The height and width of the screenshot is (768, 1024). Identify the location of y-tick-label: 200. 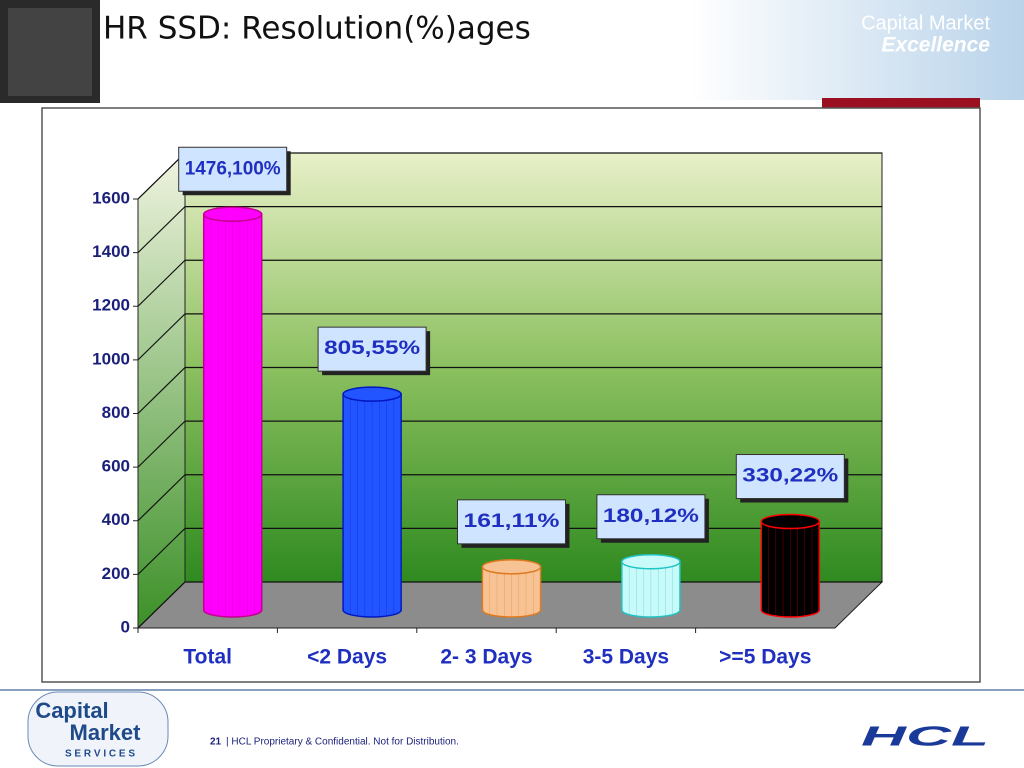
(116, 573).